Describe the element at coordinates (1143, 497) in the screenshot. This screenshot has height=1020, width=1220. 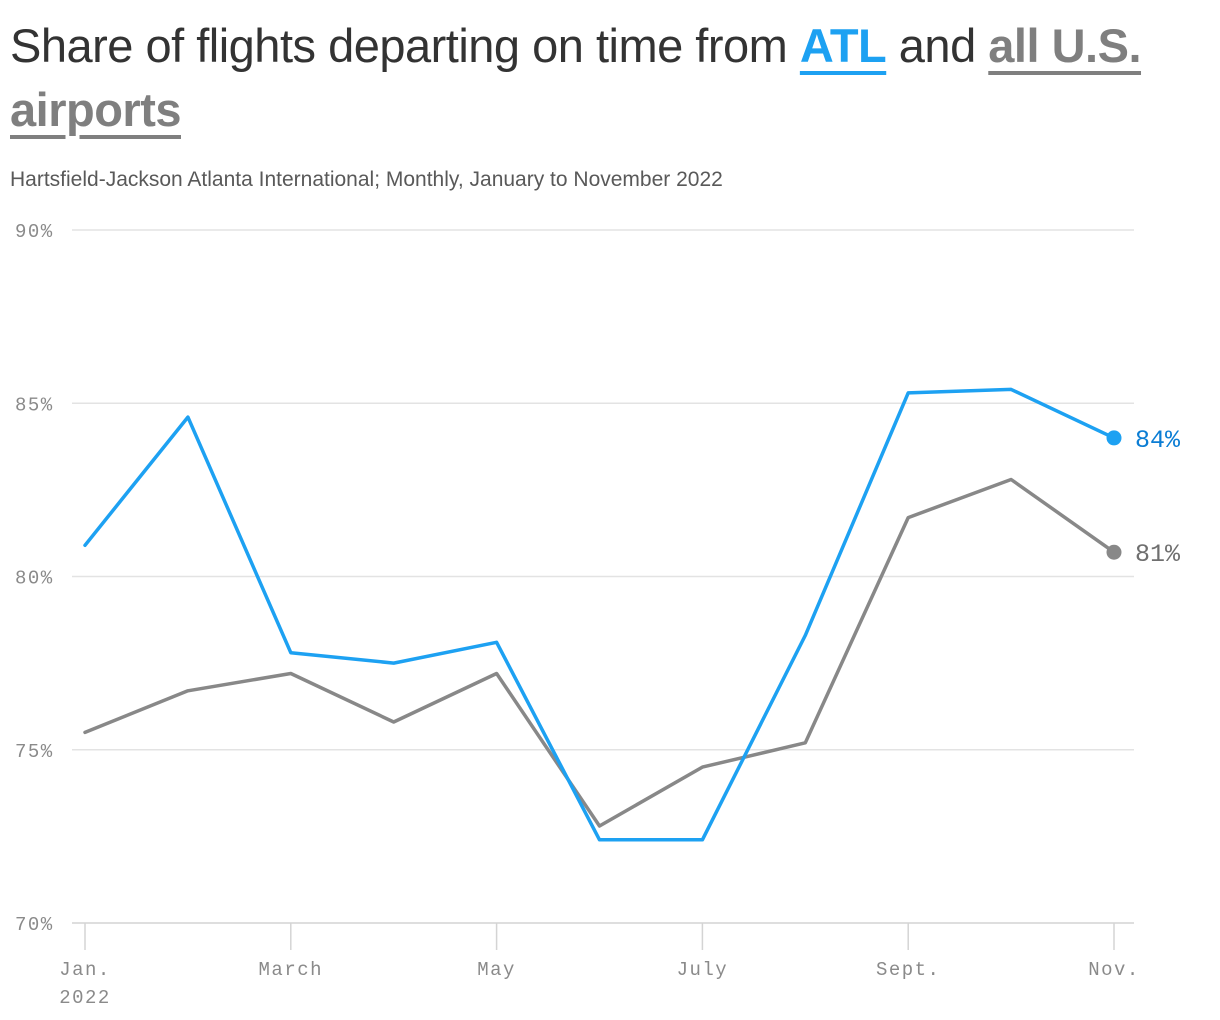
I see `end-labels: 81% 84%` at that location.